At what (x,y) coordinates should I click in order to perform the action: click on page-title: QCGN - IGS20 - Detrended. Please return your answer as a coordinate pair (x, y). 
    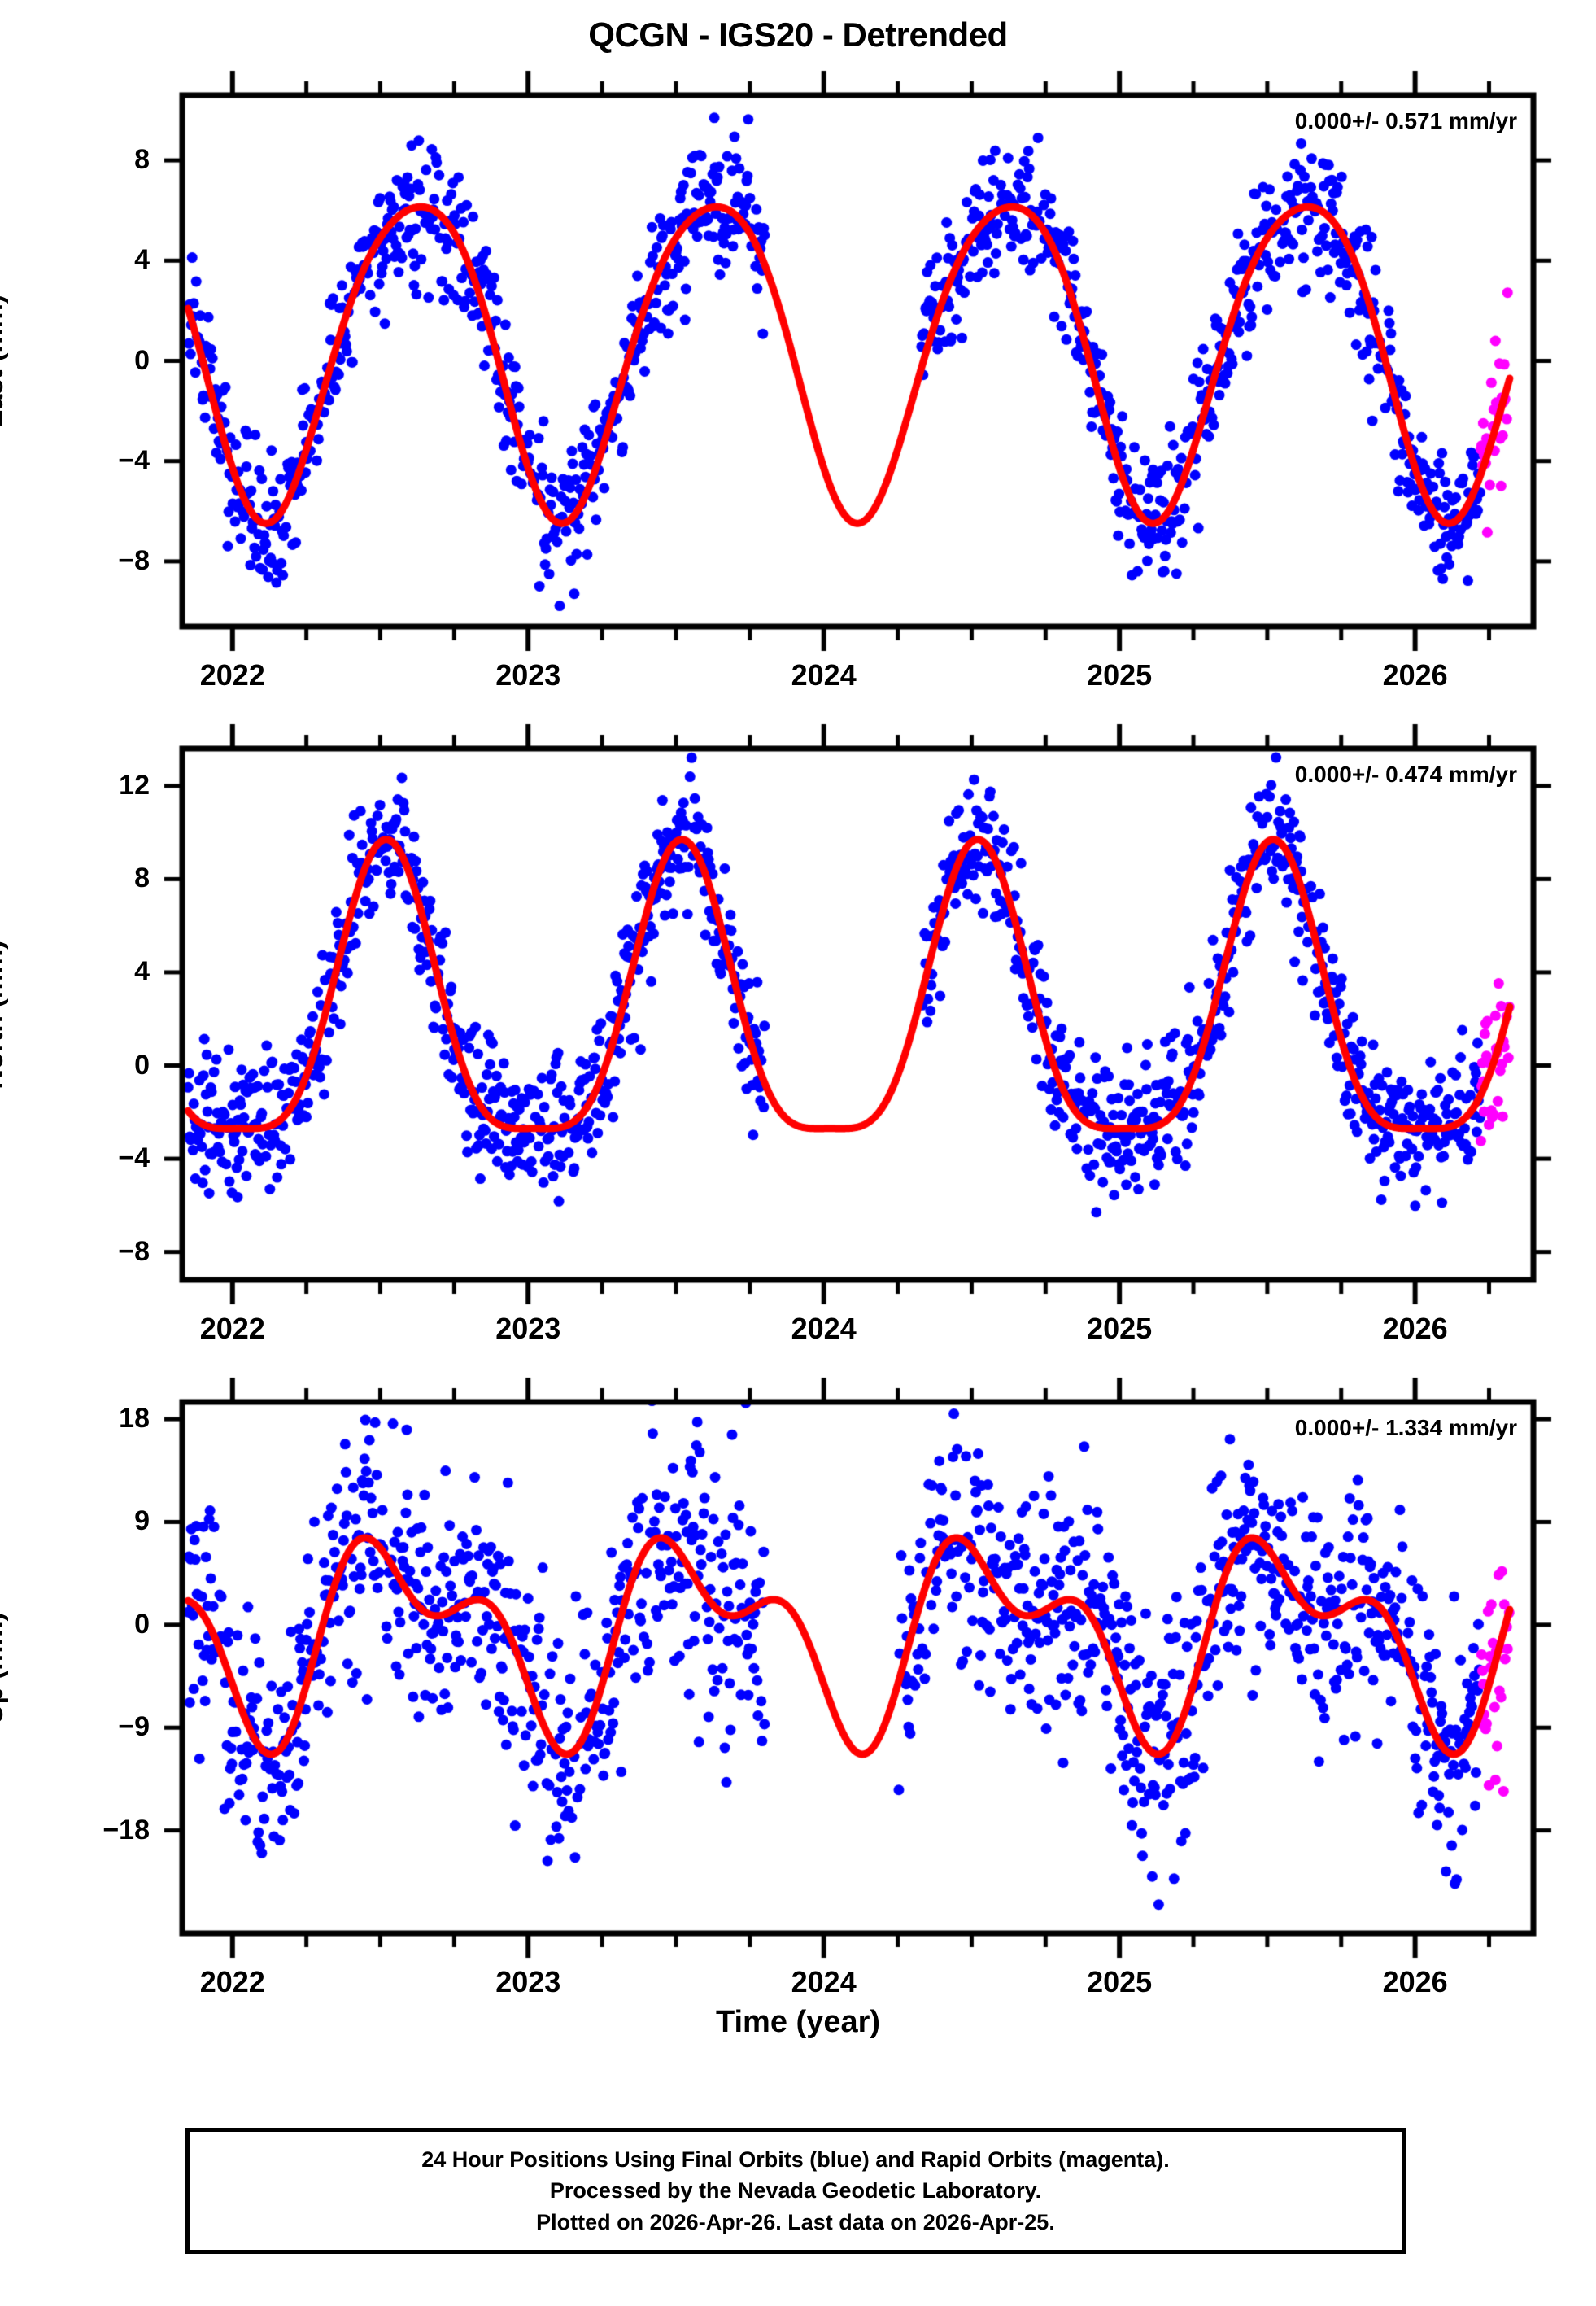
    Looking at the image, I should click on (798, 34).